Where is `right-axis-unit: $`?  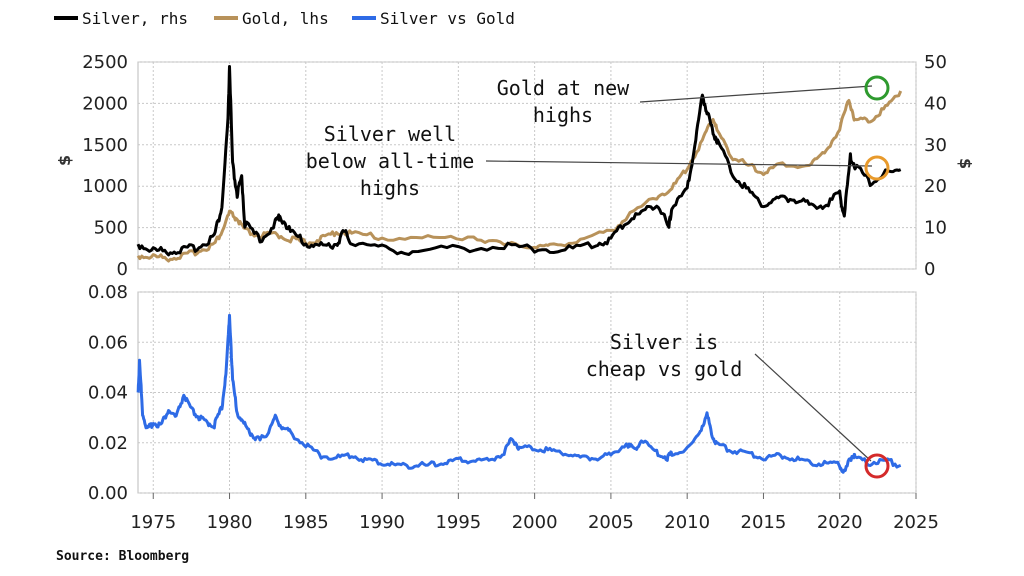 right-axis-unit: $ is located at coordinates (965, 163).